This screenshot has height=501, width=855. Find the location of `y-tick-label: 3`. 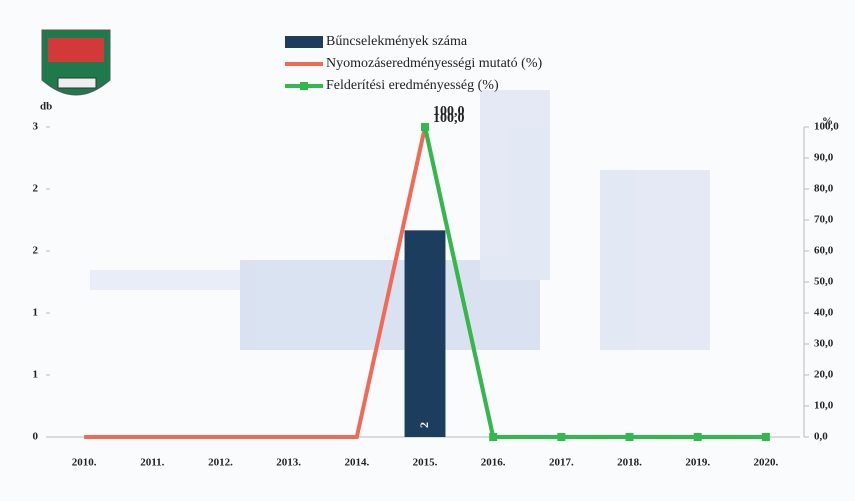

y-tick-label: 3 is located at coordinates (36, 127).